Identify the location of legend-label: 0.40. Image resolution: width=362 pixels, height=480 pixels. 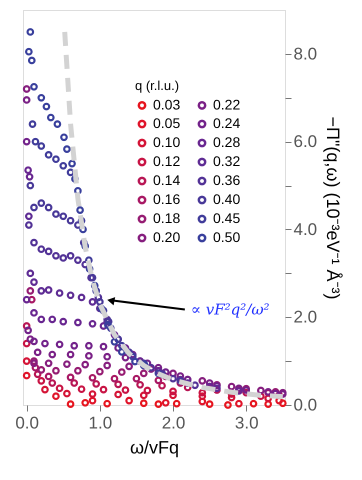
(226, 199).